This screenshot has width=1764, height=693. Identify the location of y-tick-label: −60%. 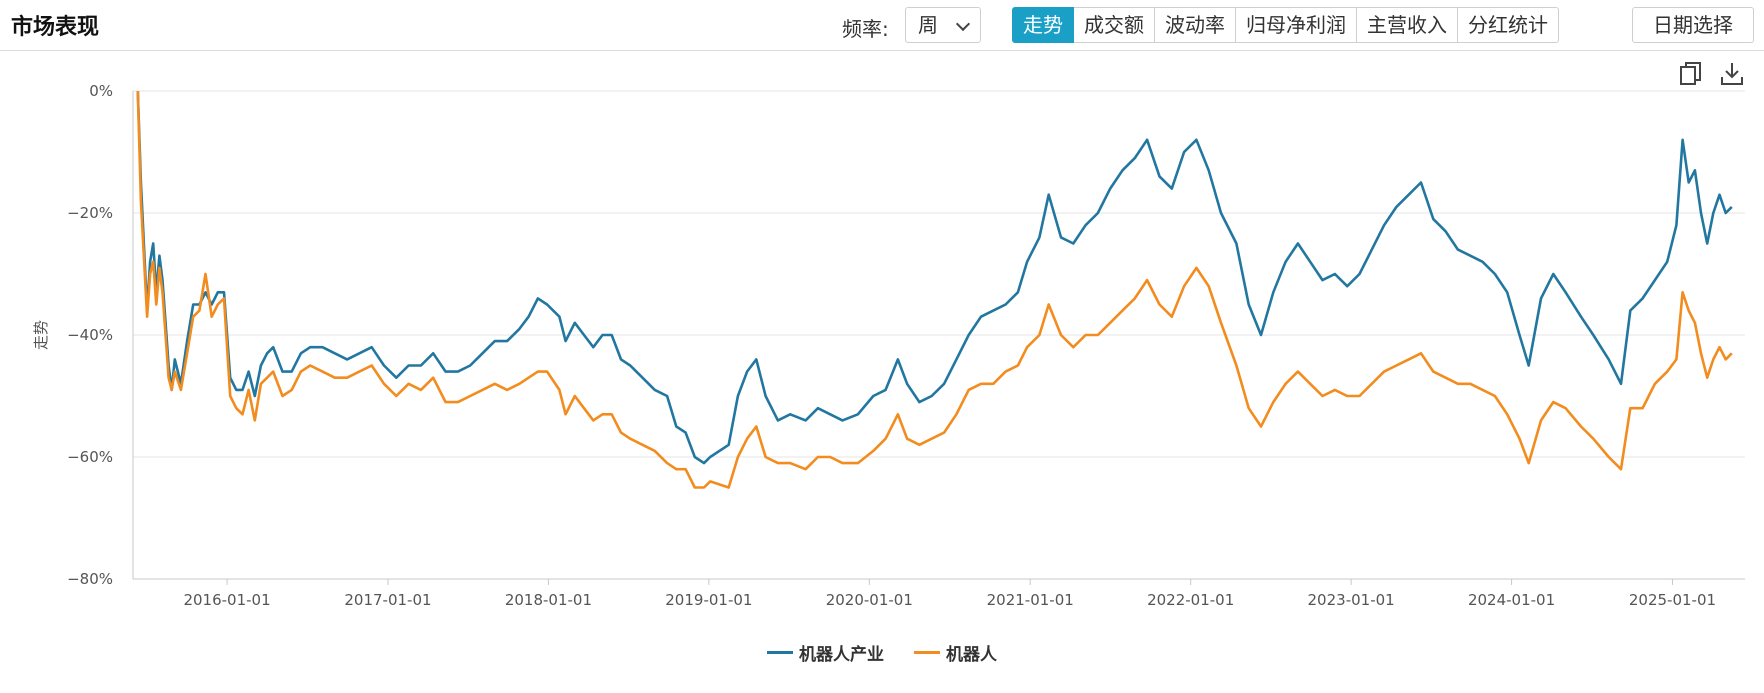
(90, 457).